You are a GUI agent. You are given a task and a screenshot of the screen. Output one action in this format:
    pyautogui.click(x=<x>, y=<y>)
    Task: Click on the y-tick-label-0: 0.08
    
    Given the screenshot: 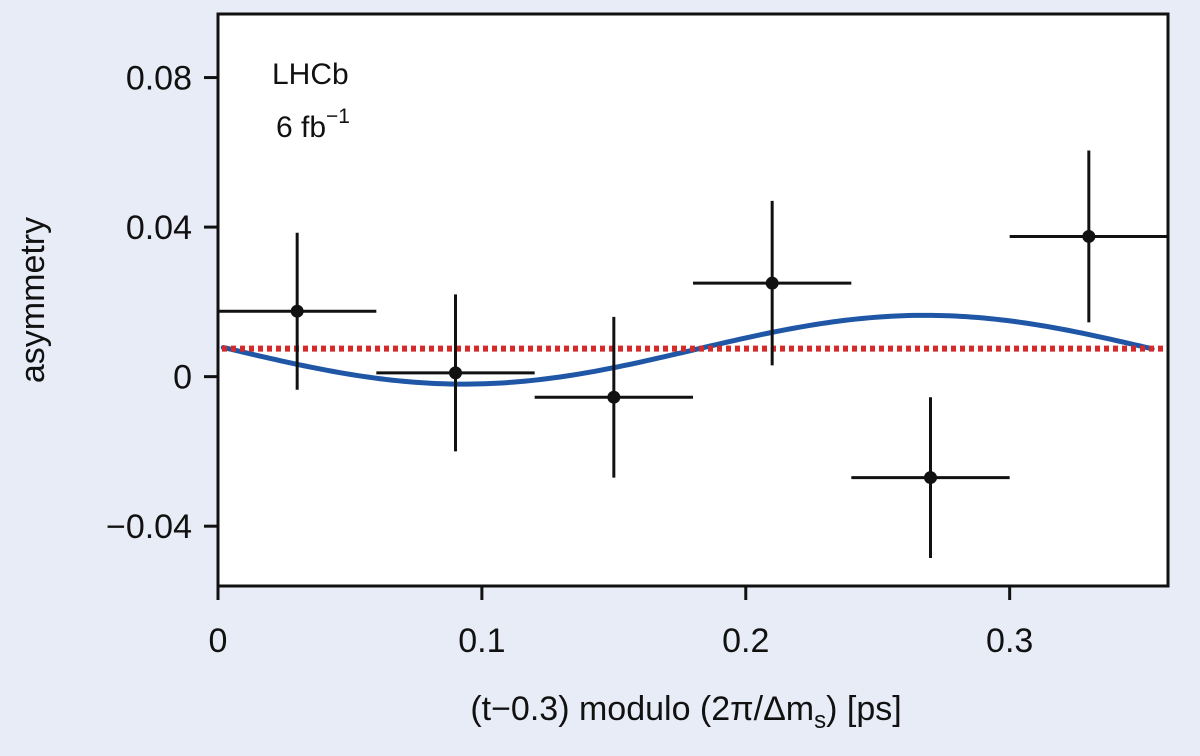 What is the action you would take?
    pyautogui.click(x=159, y=79)
    